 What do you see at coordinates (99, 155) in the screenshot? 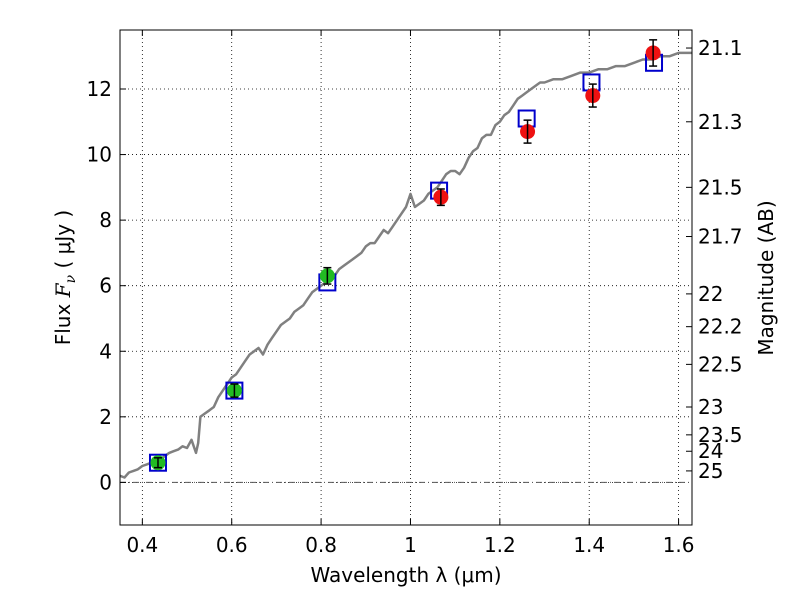
I see `y-tick-label: 10` at bounding box center [99, 155].